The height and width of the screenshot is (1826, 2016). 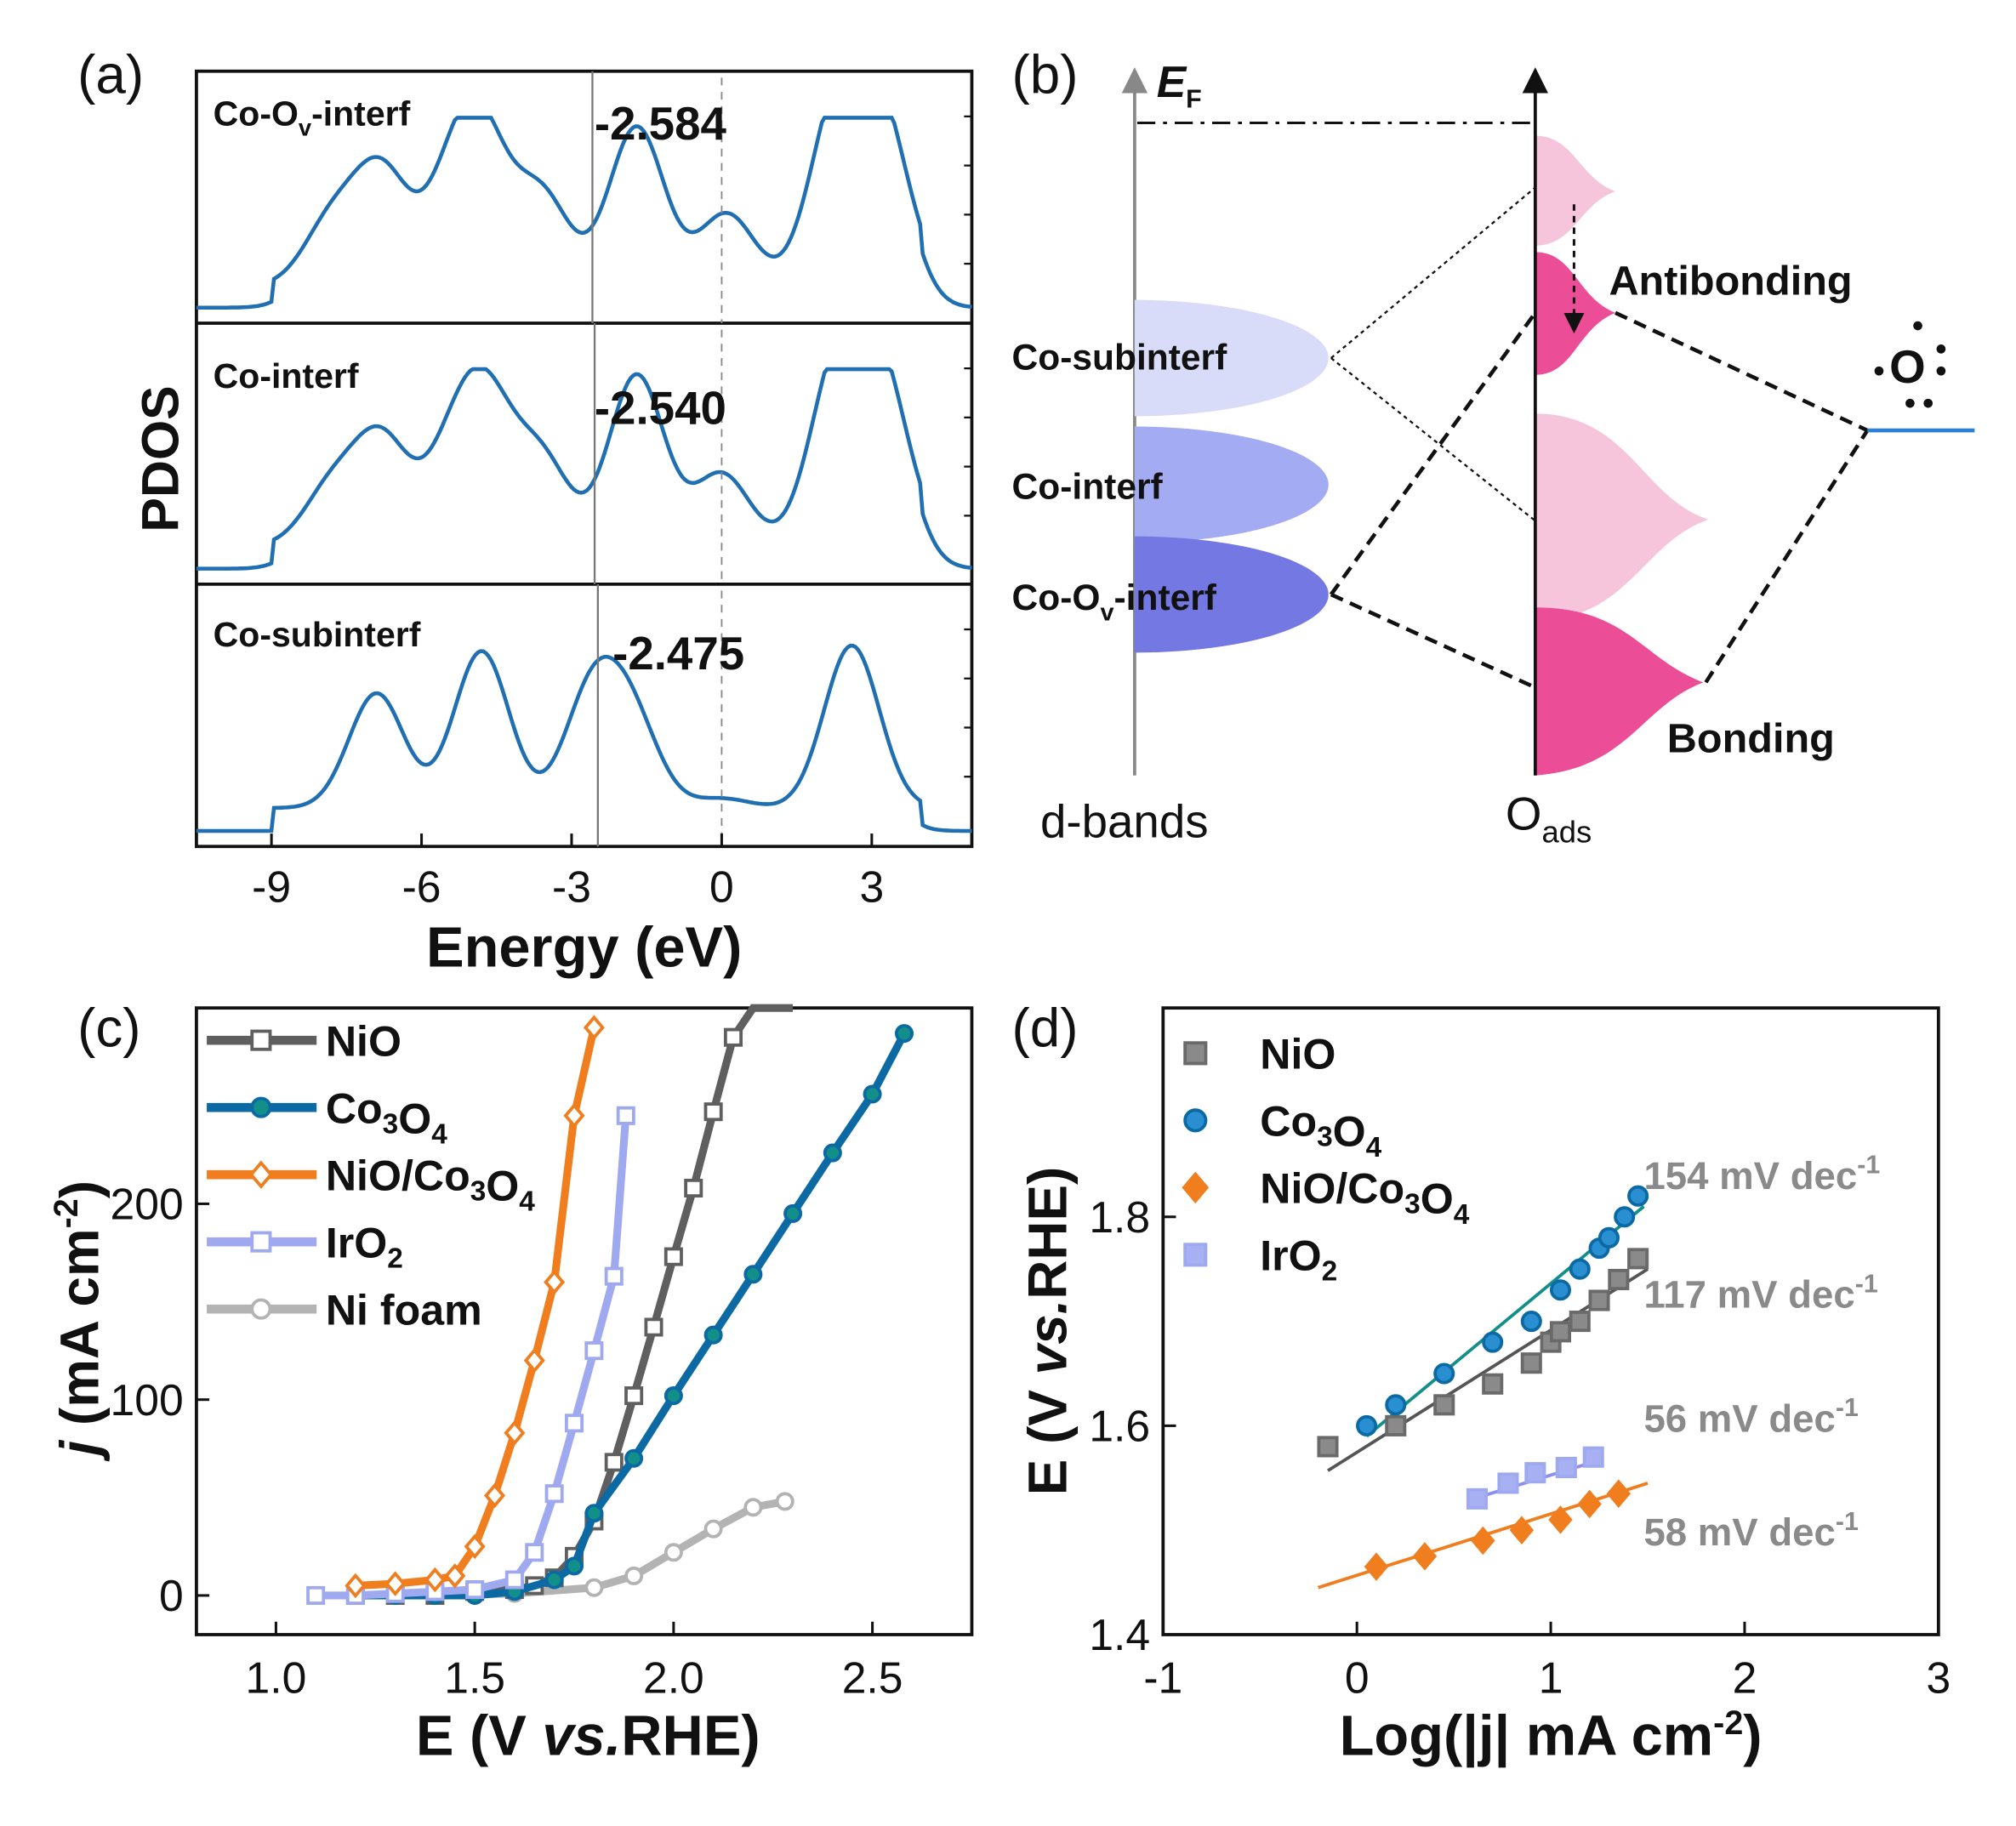 What do you see at coordinates (1619, 691) in the screenshot?
I see `oads-bonding-state` at bounding box center [1619, 691].